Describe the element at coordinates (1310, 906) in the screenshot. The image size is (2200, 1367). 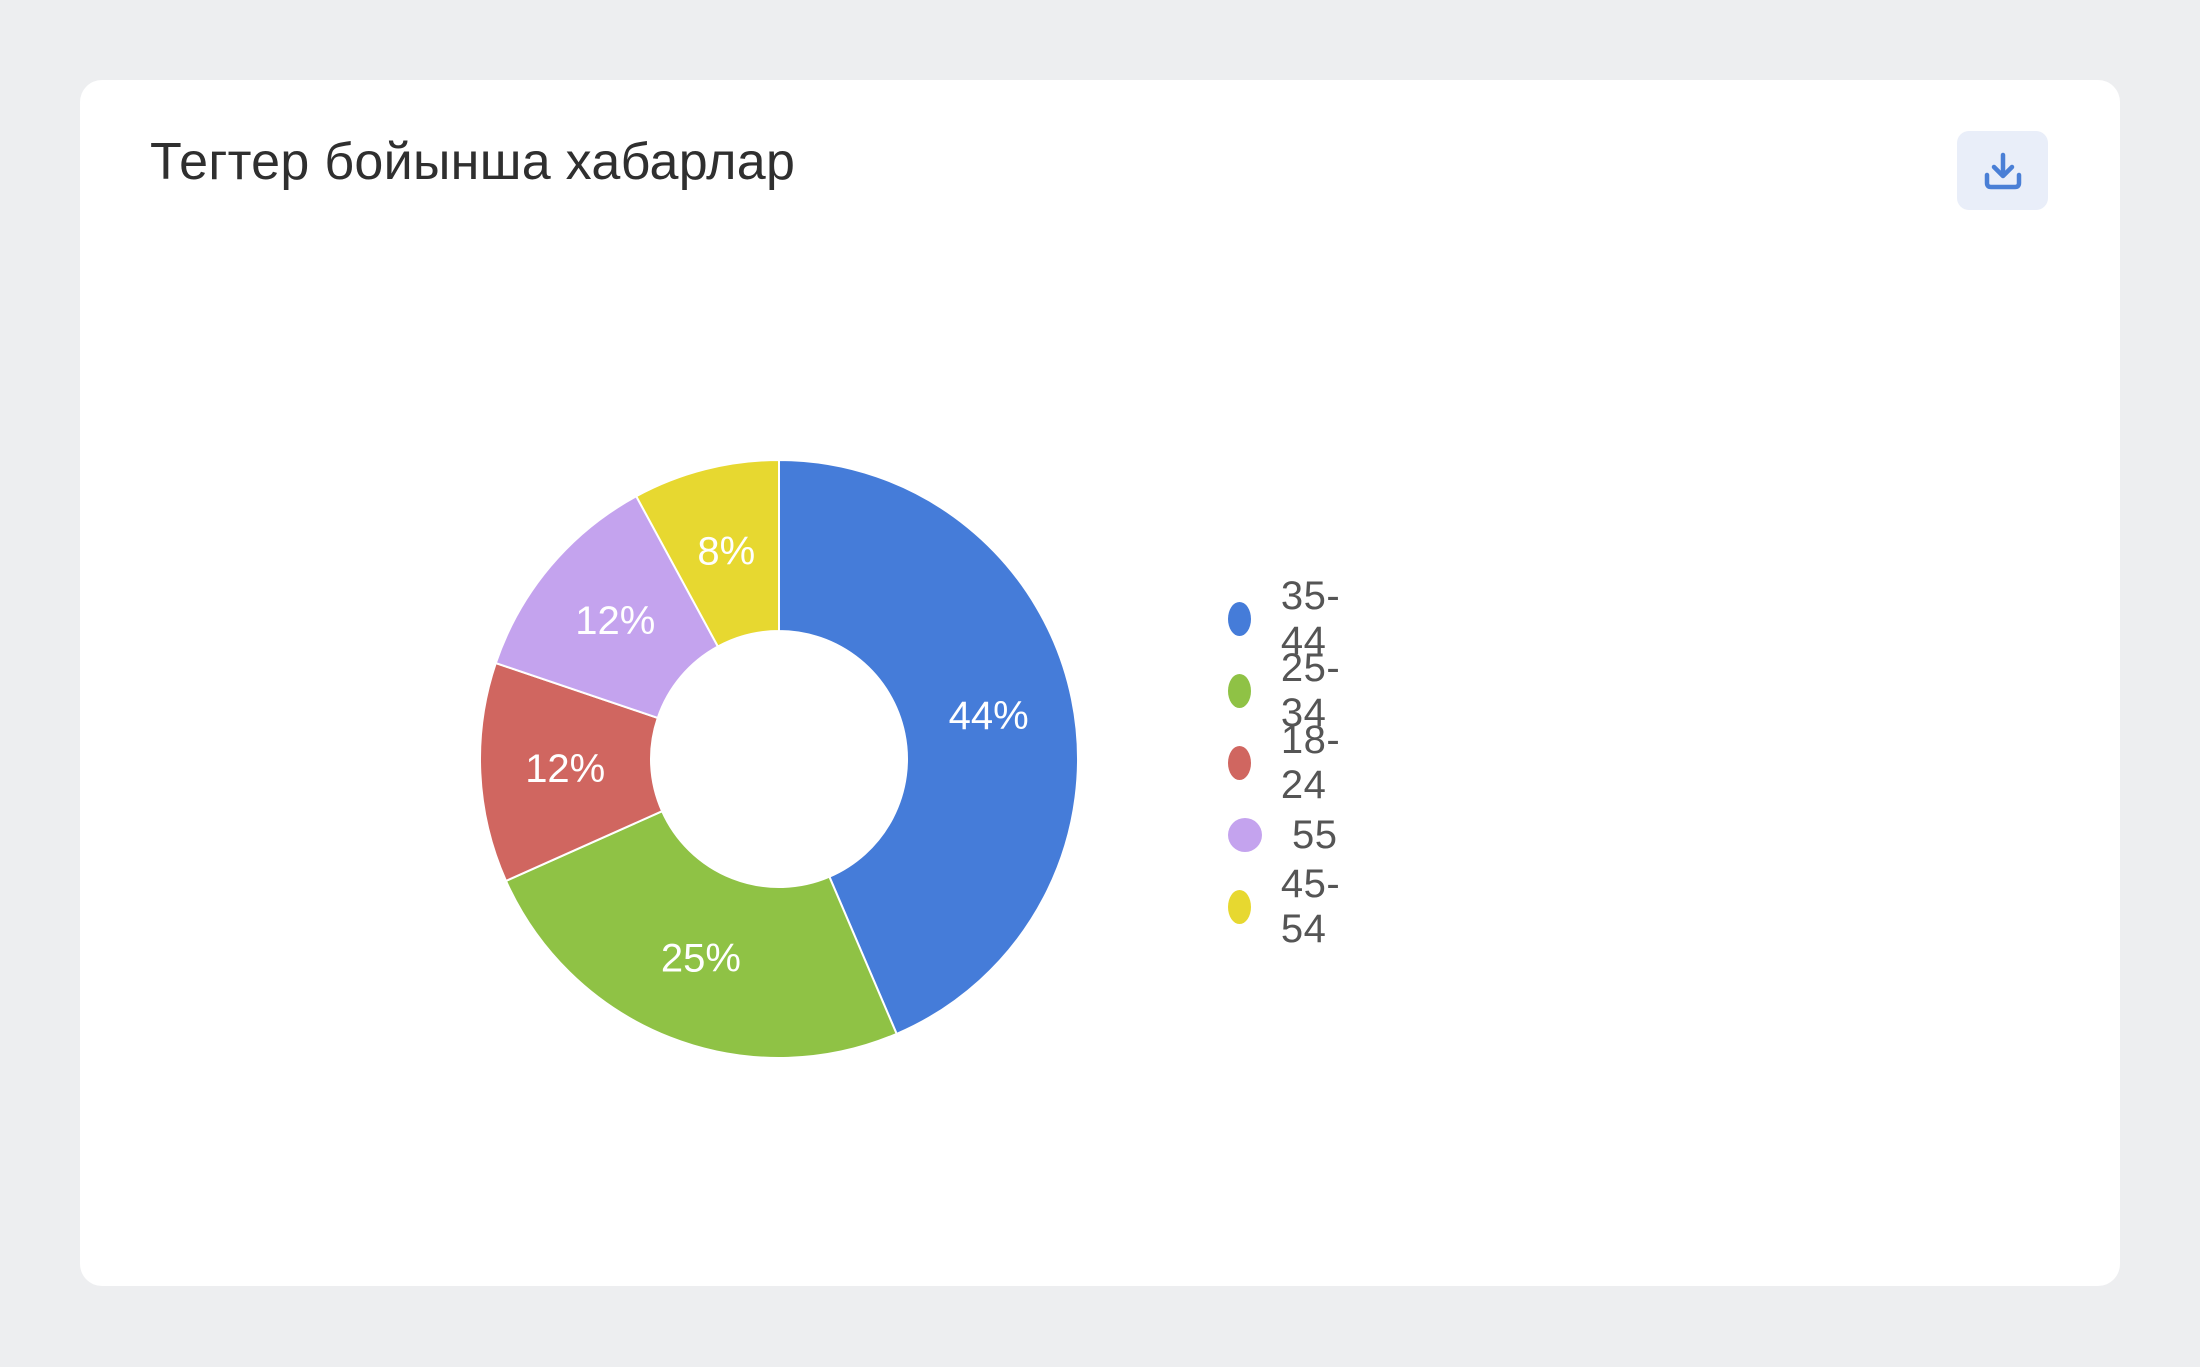
I see `legend-label: 45-54` at that location.